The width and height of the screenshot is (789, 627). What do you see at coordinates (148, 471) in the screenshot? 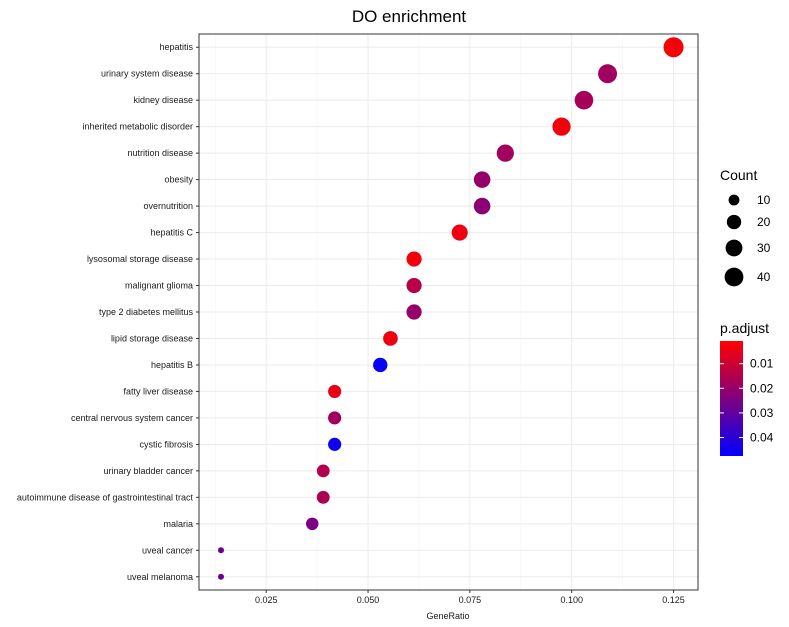
I see `y-tick-label: urinary bladder cancer` at bounding box center [148, 471].